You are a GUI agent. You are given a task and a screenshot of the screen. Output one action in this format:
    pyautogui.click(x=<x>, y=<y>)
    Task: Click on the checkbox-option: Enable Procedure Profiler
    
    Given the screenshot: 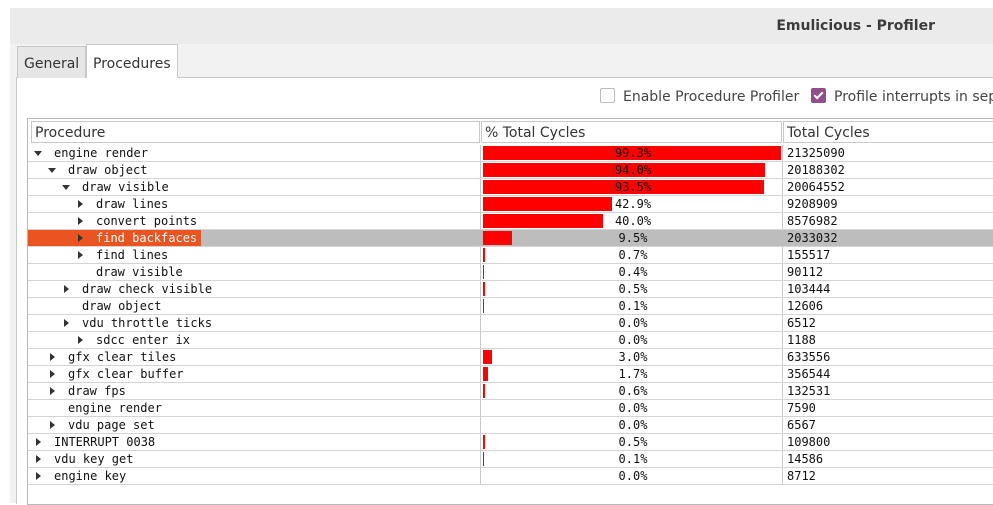 What is the action you would take?
    pyautogui.click(x=699, y=97)
    